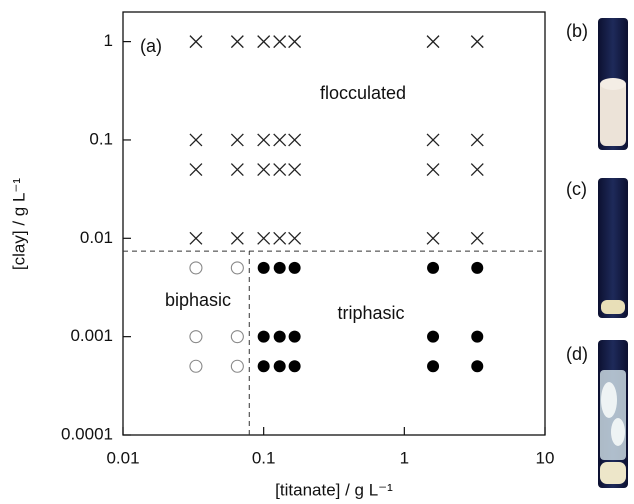 The image size is (634, 504). I want to click on annotation: triphasic, so click(370, 313).